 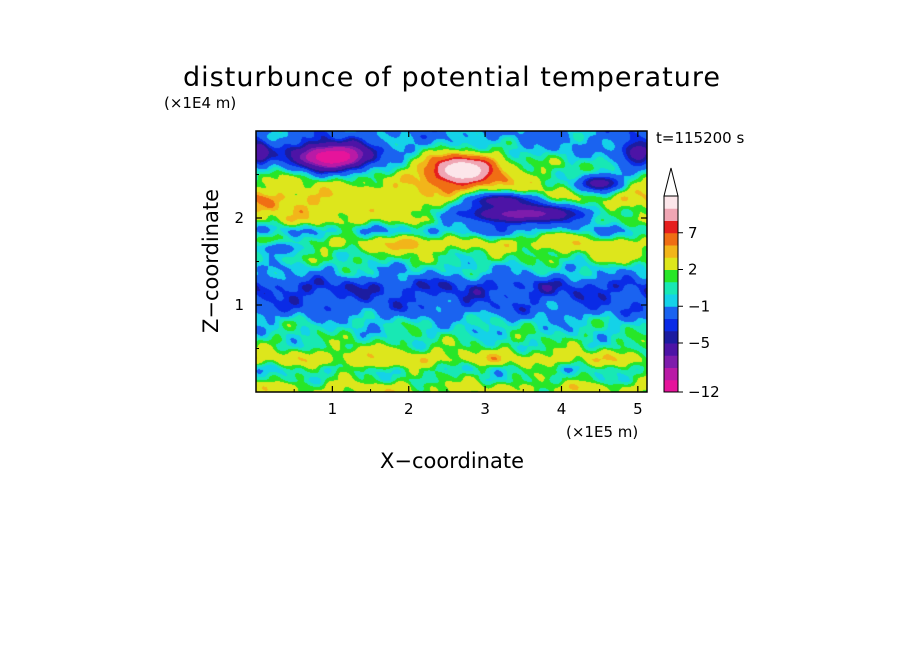 What do you see at coordinates (239, 305) in the screenshot?
I see `y-tick-label: 1` at bounding box center [239, 305].